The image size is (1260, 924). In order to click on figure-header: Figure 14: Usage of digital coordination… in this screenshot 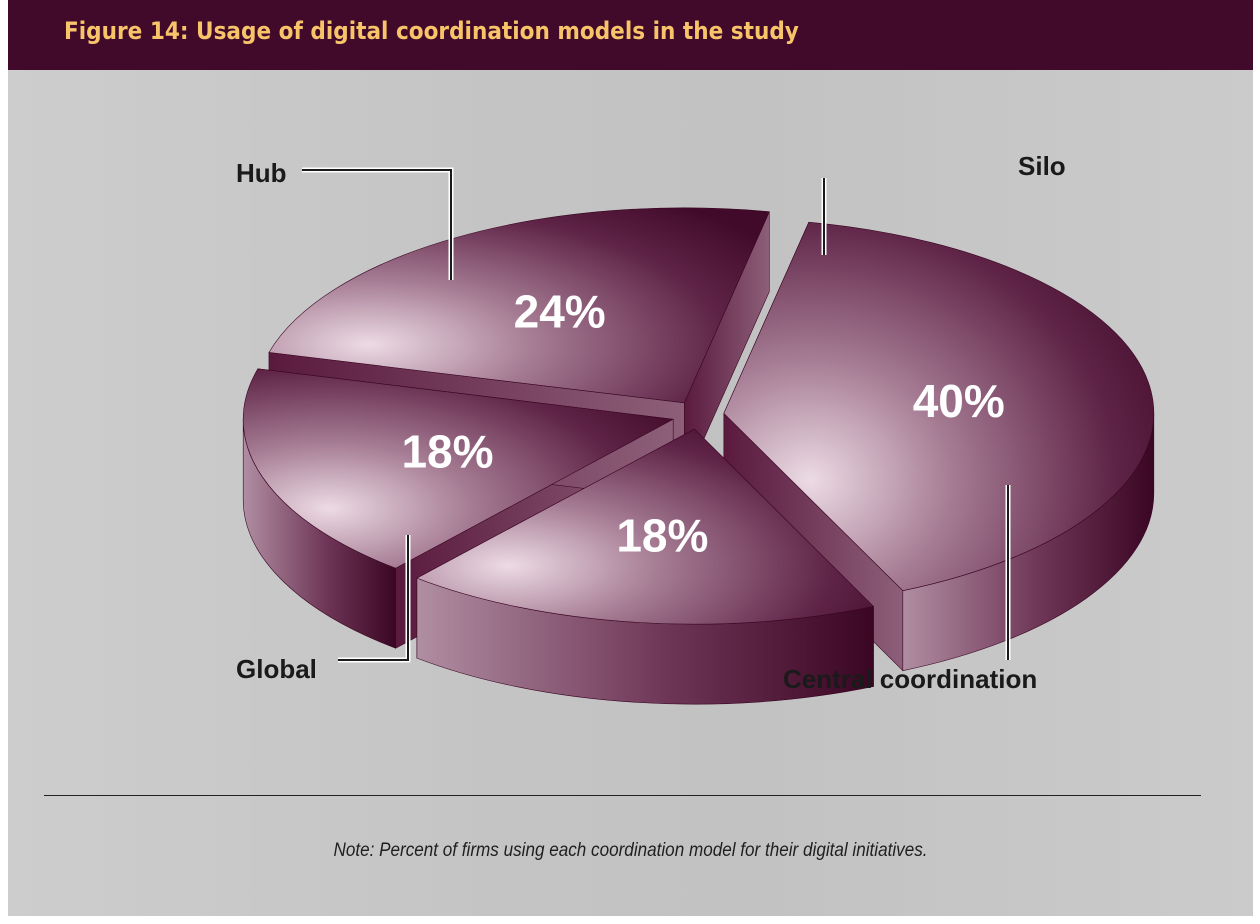, I will do `click(630, 35)`.